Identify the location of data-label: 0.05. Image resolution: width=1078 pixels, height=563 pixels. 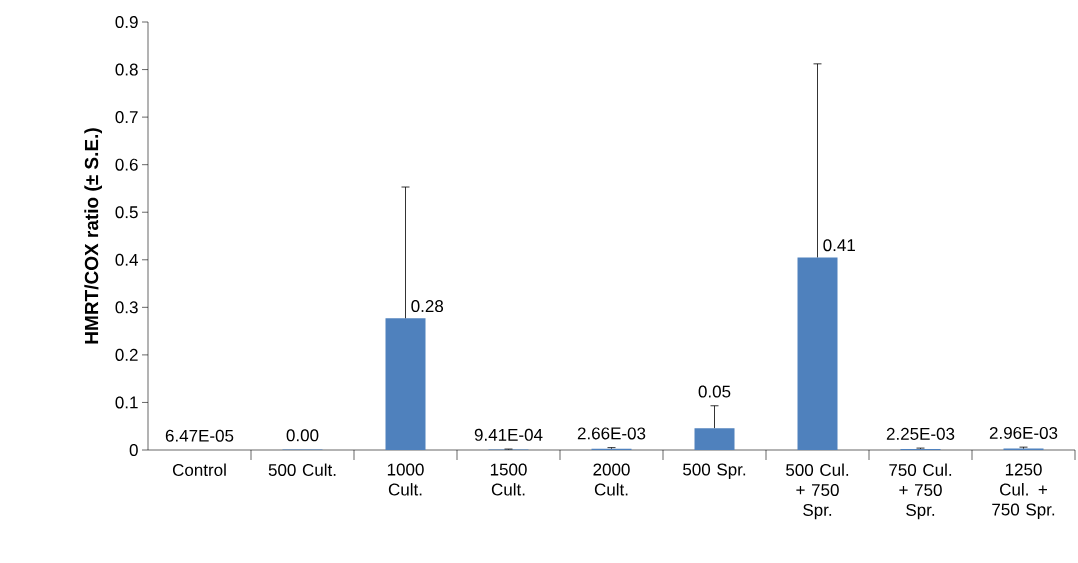
(714, 391).